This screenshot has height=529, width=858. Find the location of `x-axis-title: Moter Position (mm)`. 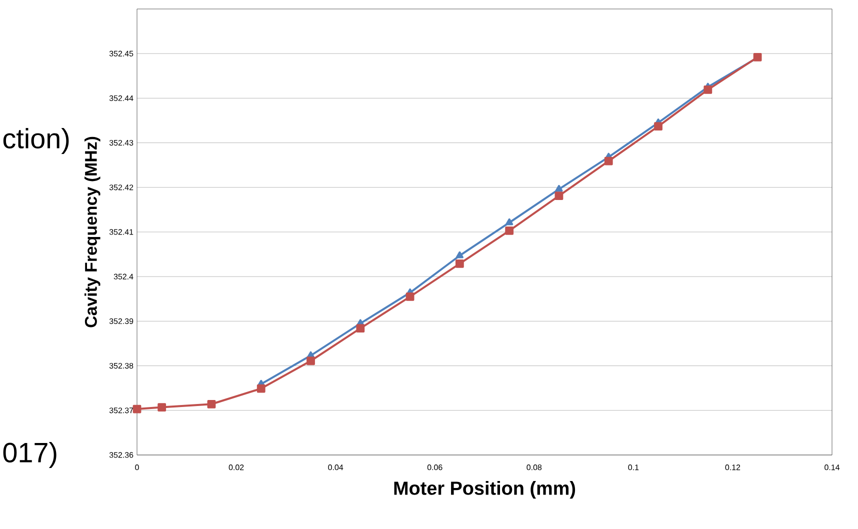

x-axis-title: Moter Position (mm) is located at coordinates (485, 489).